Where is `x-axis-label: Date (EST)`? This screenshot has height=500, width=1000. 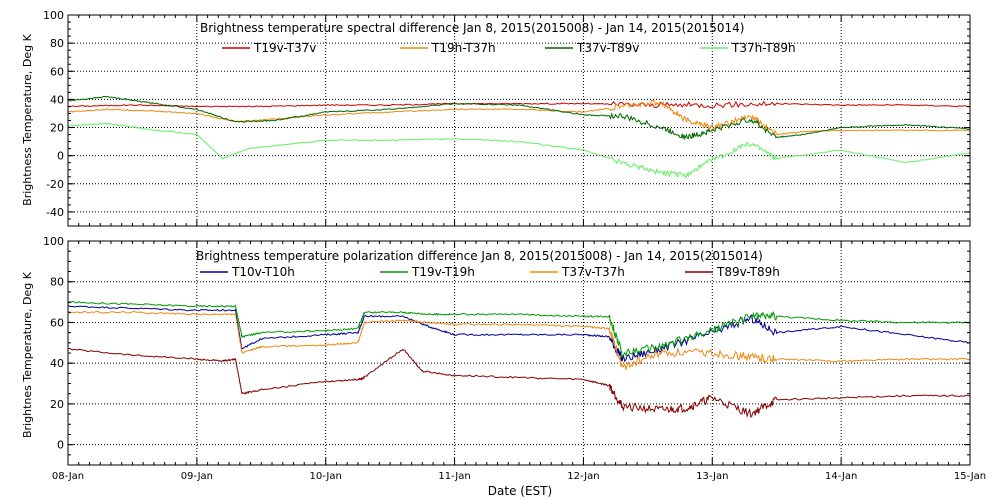
x-axis-label: Date (EST) is located at coordinates (520, 491).